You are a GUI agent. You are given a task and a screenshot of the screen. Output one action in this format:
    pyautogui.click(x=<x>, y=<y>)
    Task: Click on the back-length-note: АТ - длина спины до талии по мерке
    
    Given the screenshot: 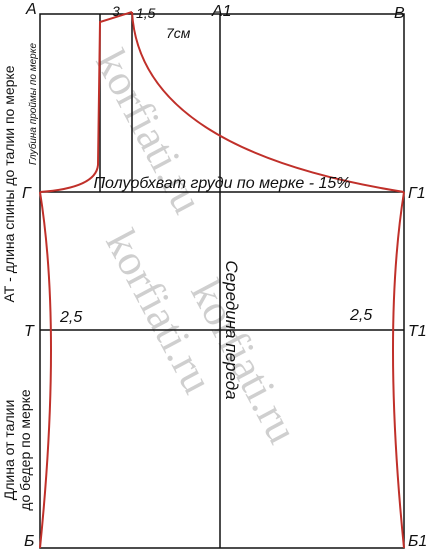 What is the action you would take?
    pyautogui.click(x=9, y=183)
    